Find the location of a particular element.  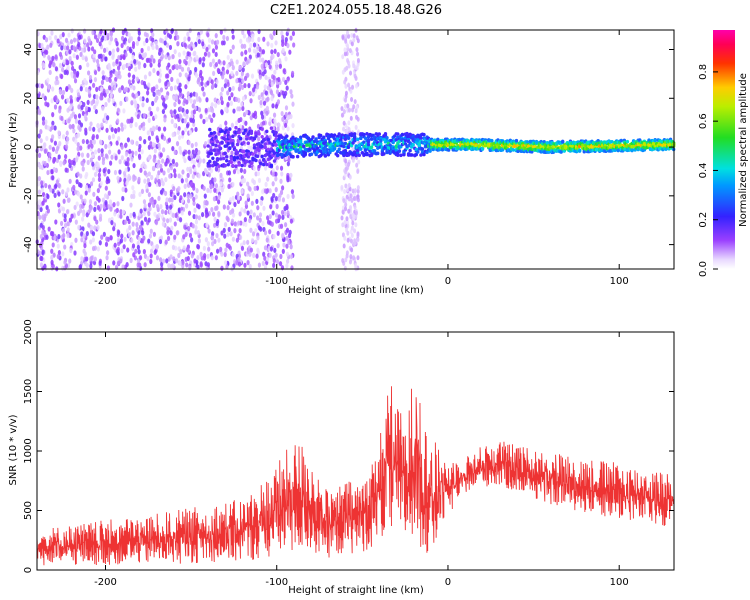

x-tick-label: -100 is located at coordinates (276, 281).